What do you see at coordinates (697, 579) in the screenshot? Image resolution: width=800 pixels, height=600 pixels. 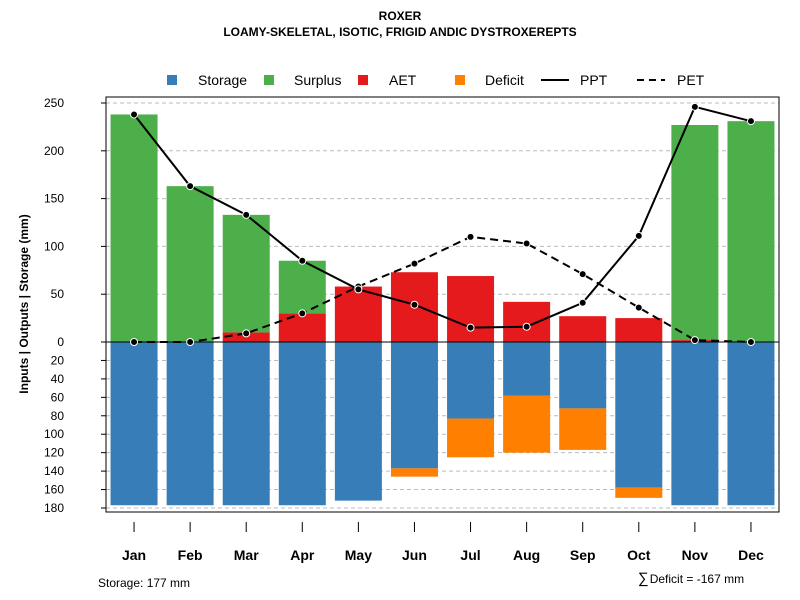 I see `deficit-total: Deficit = -167 mm` at bounding box center [697, 579].